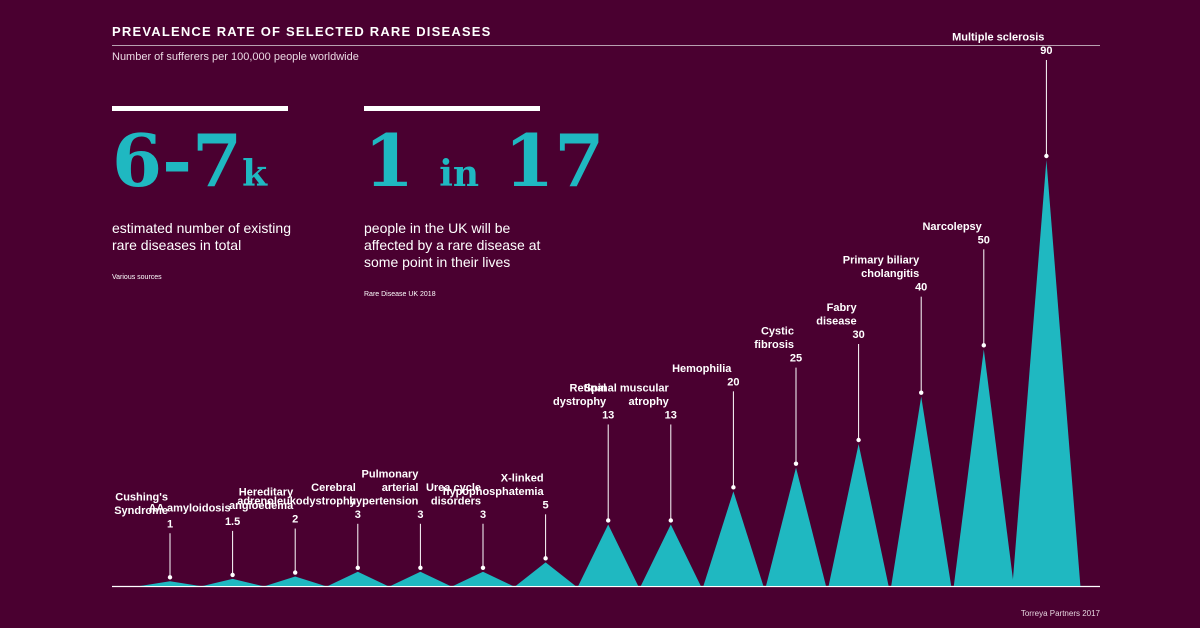  What do you see at coordinates (648, 402) in the screenshot?
I see `disease-label: atrophy` at bounding box center [648, 402].